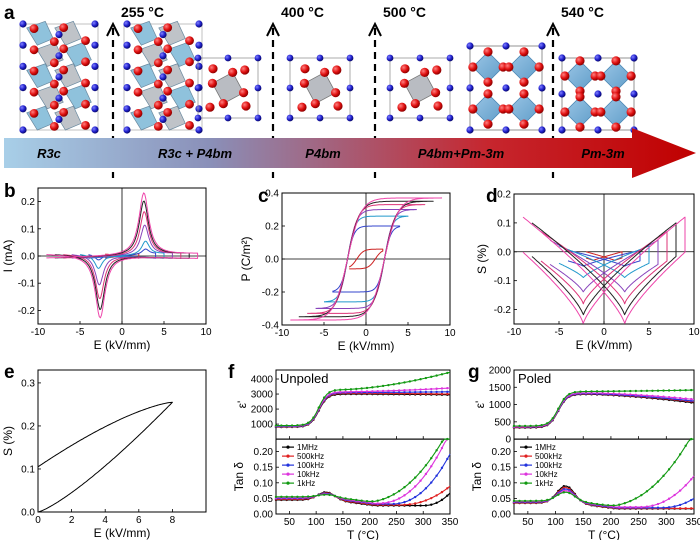 The width and height of the screenshot is (700, 540). I want to click on plot-frame, so click(122, 441).